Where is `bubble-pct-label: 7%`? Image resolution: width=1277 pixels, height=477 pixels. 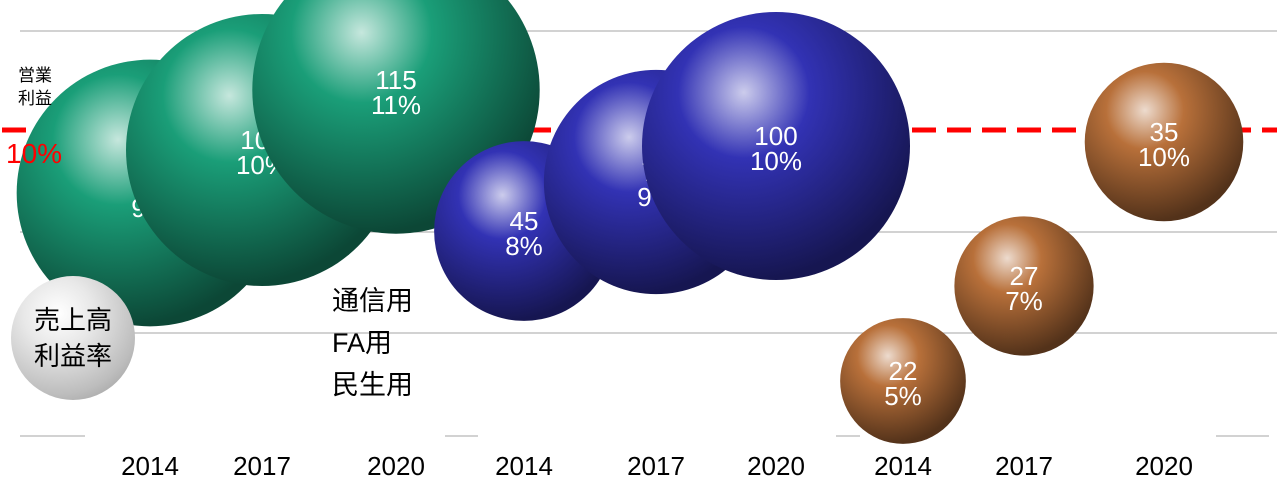
bubble-pct-label: 7% is located at coordinates (1024, 301).